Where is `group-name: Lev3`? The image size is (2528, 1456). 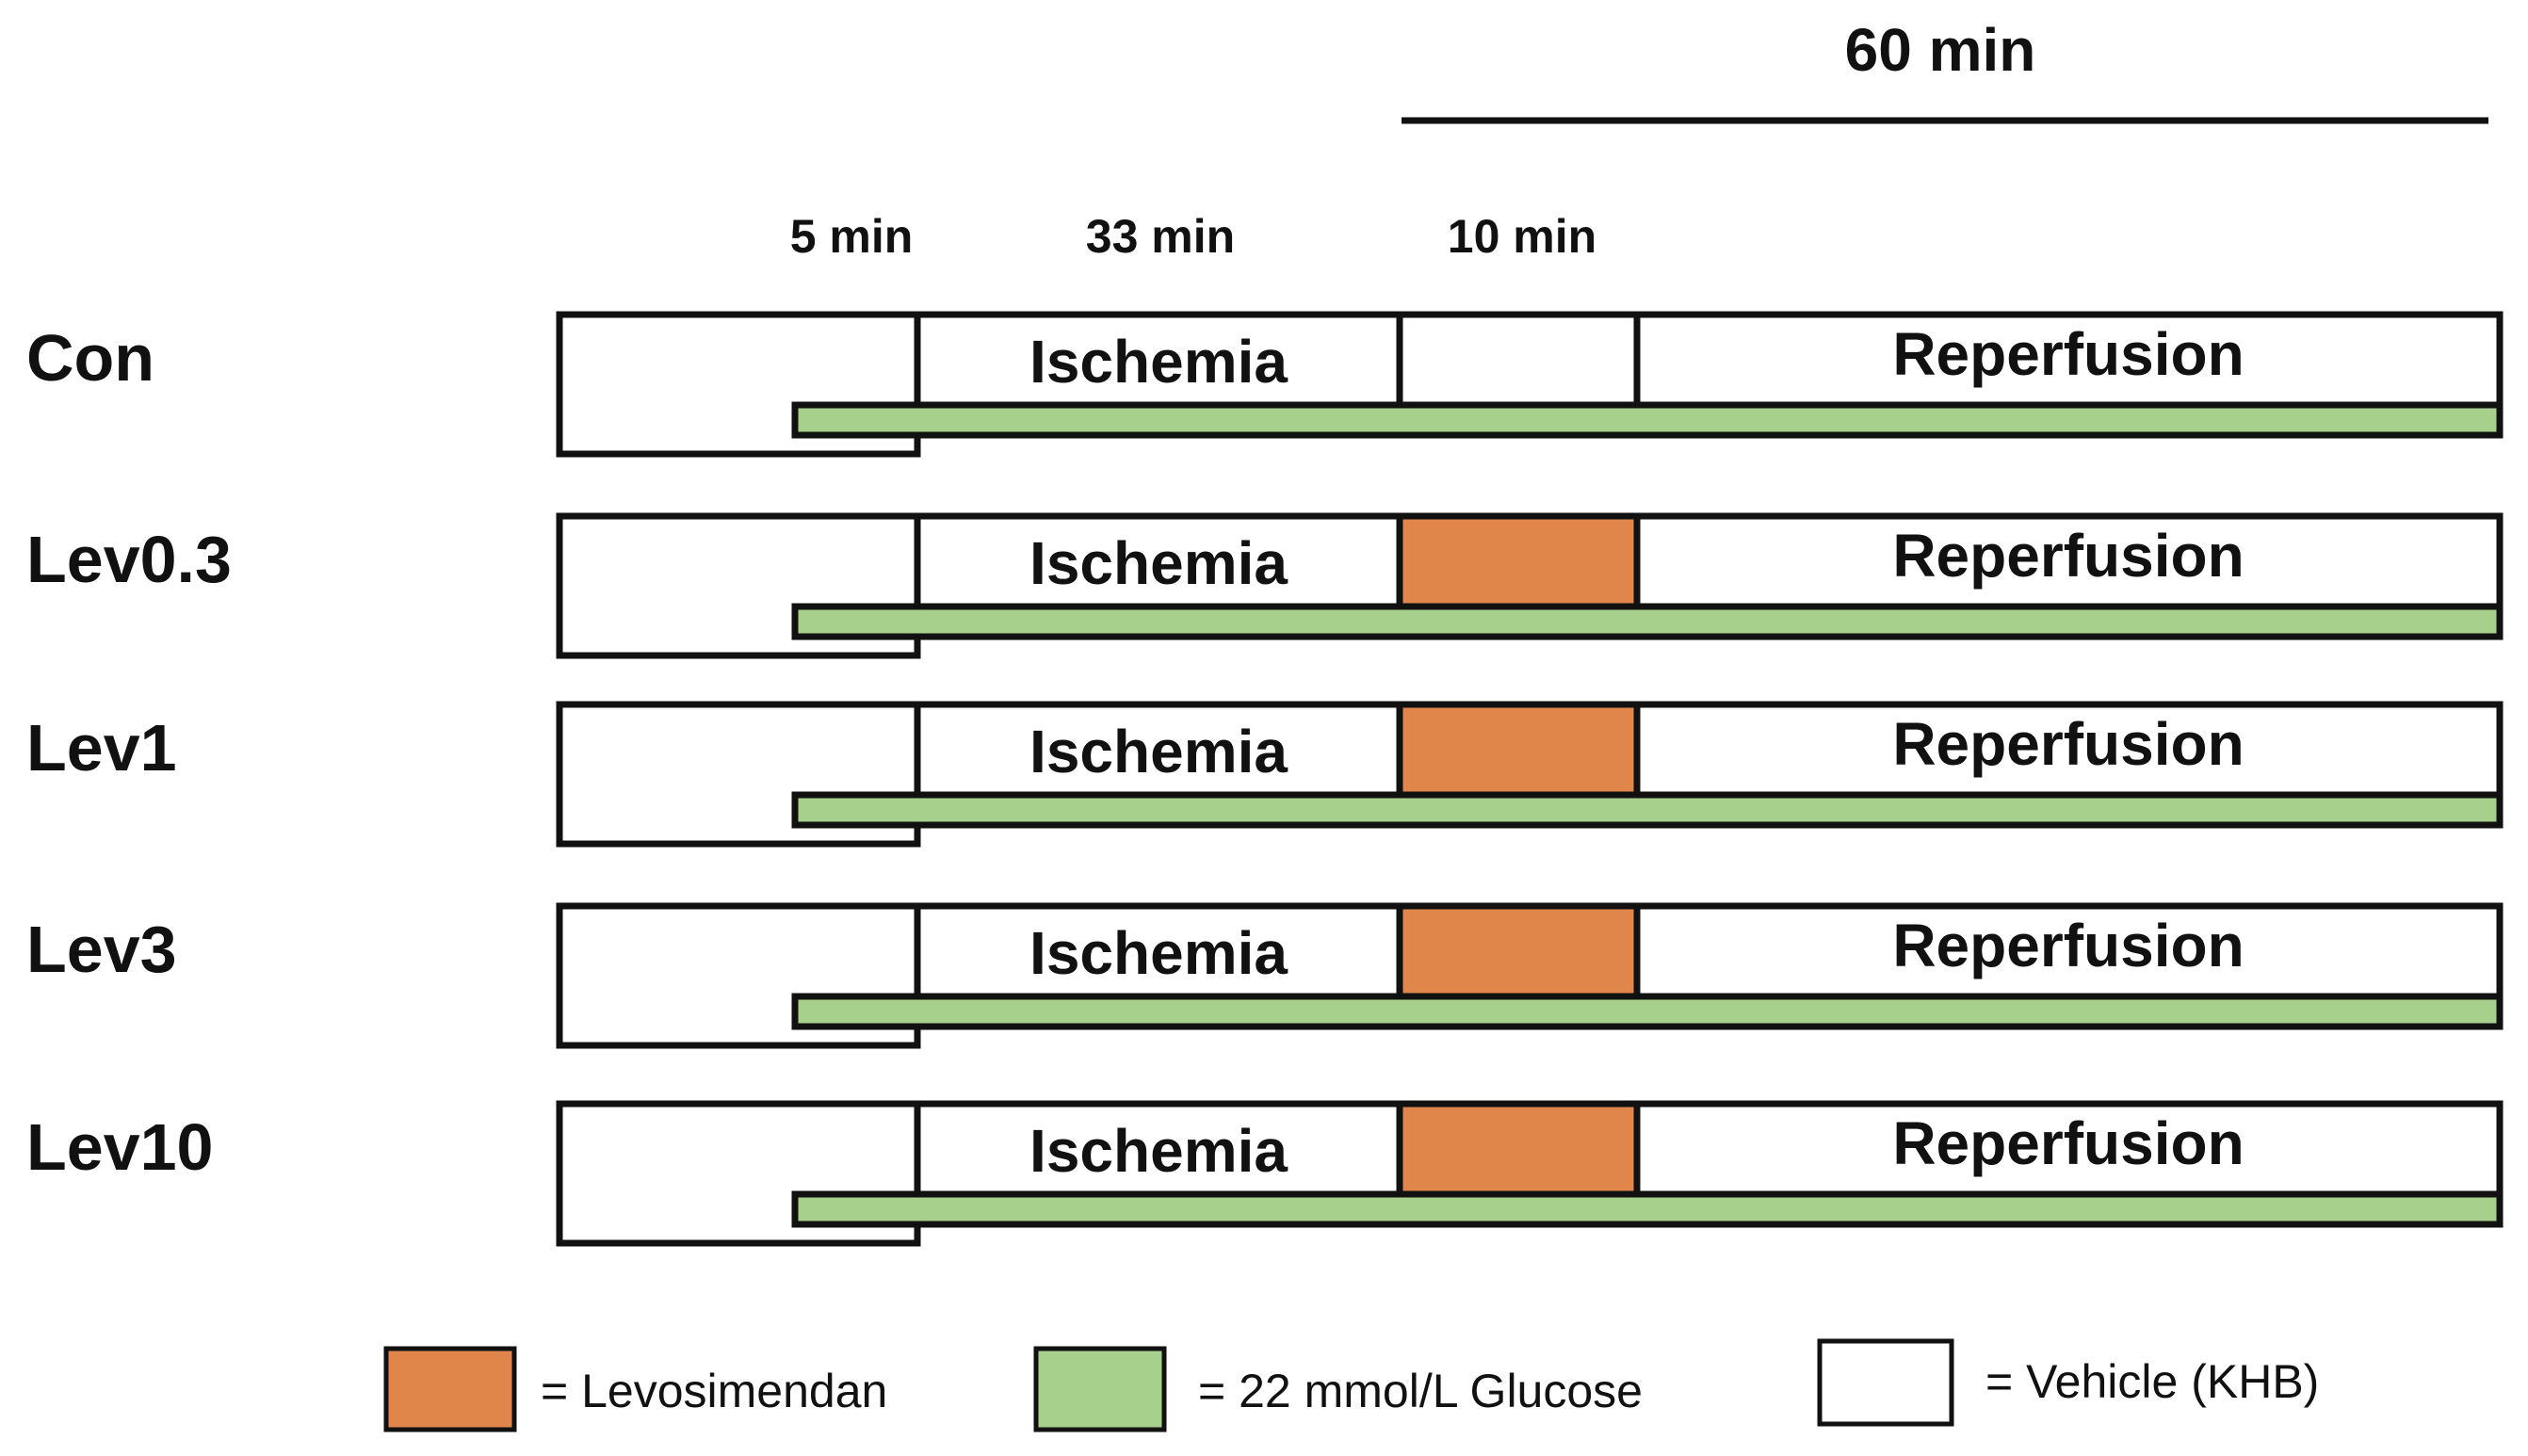 group-name: Lev3 is located at coordinates (101, 949).